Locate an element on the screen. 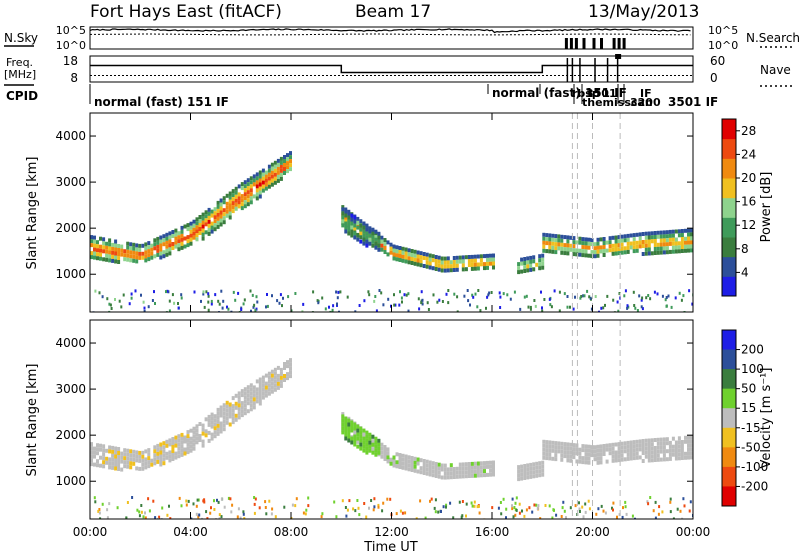  sky-noise-series is located at coordinates (390, 31).